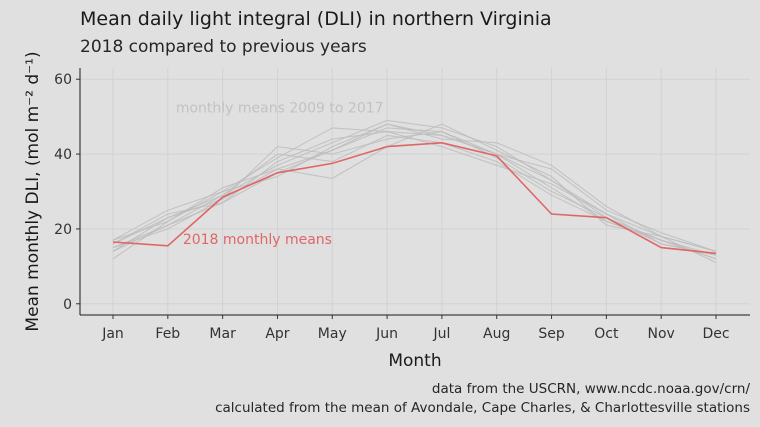 The height and width of the screenshot is (427, 760). What do you see at coordinates (280, 108) in the screenshot?
I see `annotation-history: monthly means 2009 to 2017` at bounding box center [280, 108].